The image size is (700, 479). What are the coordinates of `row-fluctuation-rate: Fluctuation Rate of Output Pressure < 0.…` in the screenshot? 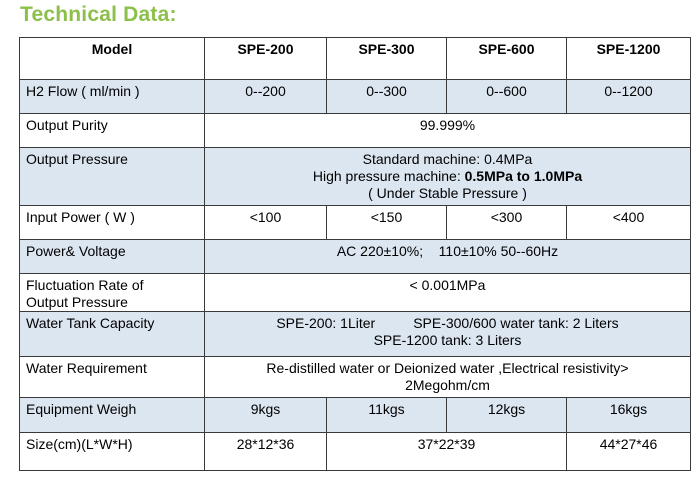 It's located at (355, 292).